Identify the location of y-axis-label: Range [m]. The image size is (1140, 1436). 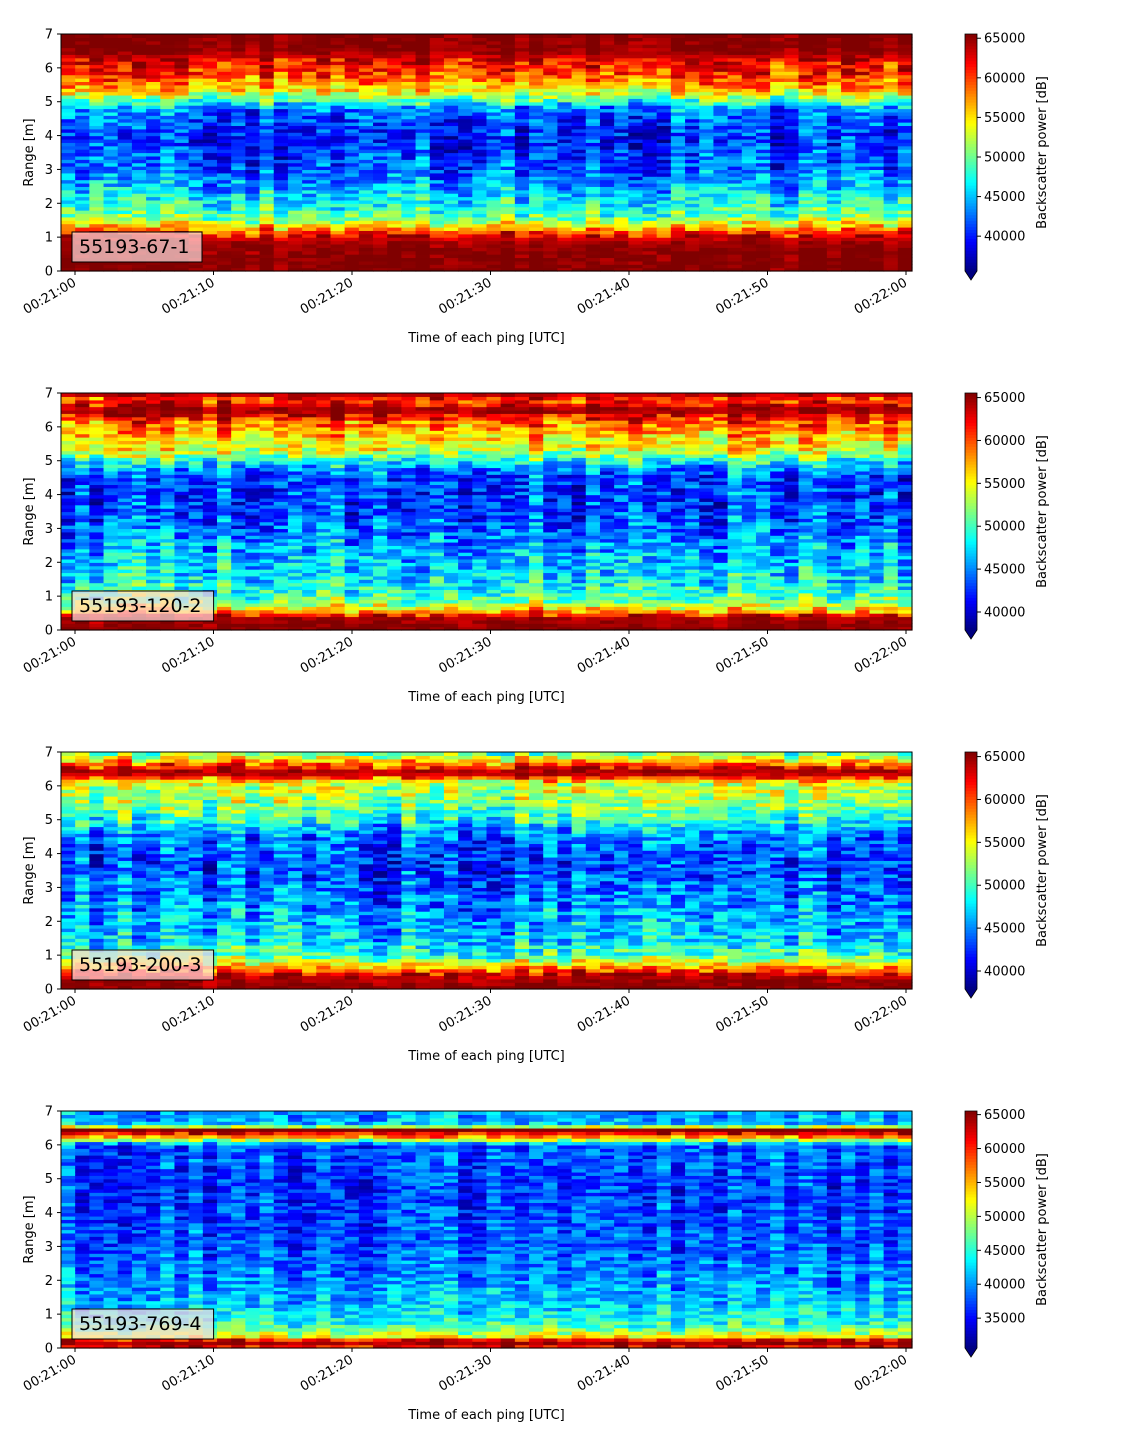
(29, 152).